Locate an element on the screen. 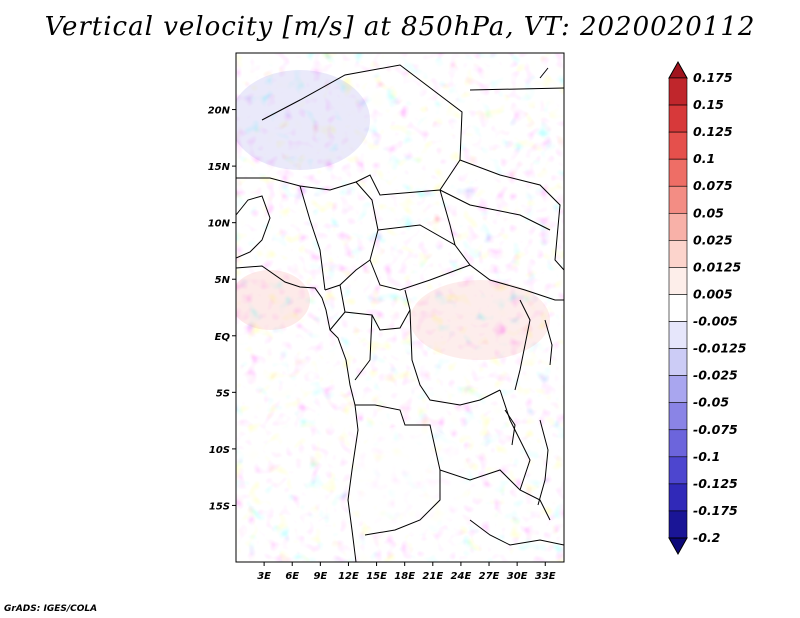  lat-tick-label: 15S is located at coordinates (219, 506).